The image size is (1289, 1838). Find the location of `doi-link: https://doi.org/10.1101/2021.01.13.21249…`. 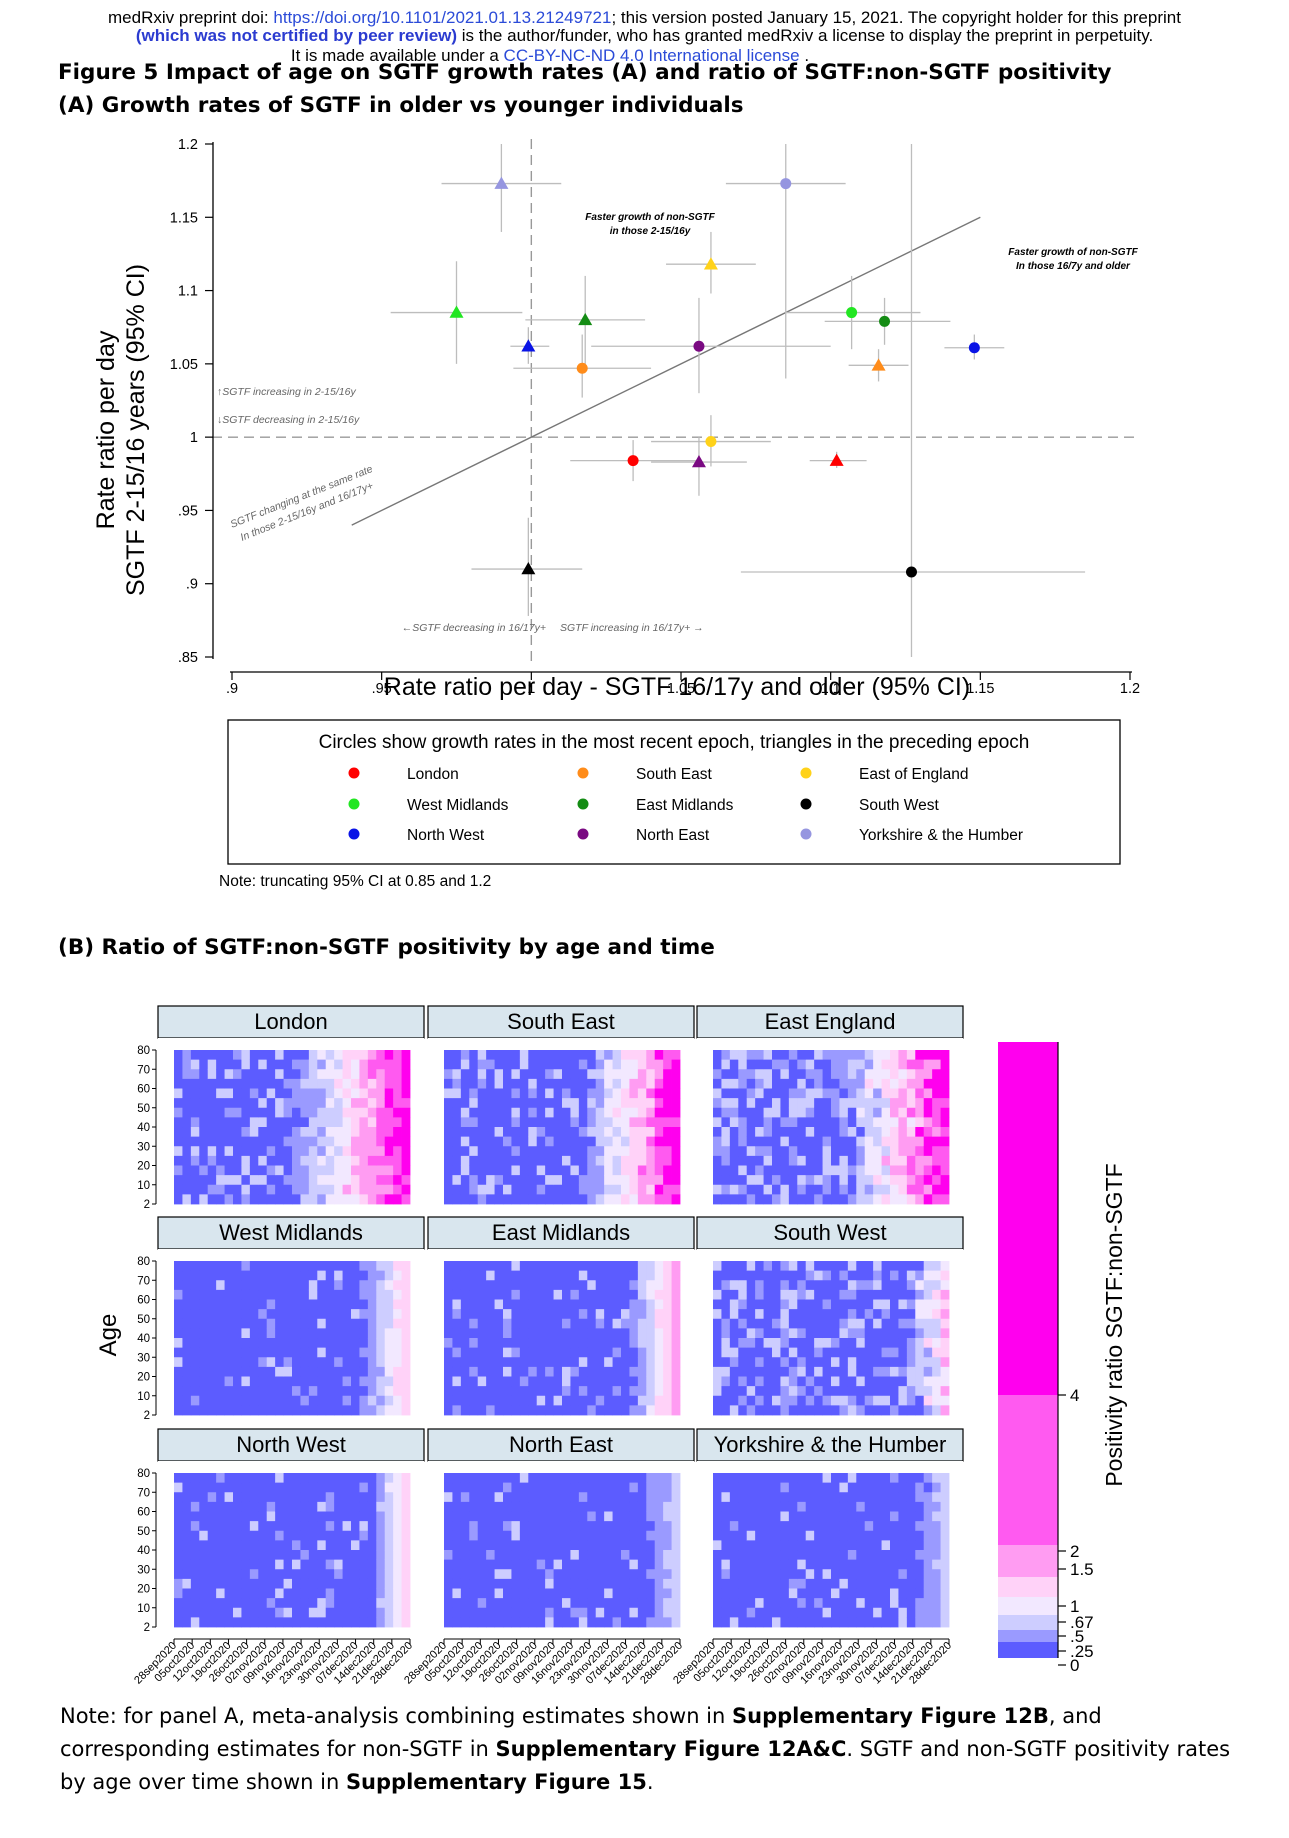

doi-link: https://doi.org/10.1101/2021.01.13.21249… is located at coordinates (442, 17).